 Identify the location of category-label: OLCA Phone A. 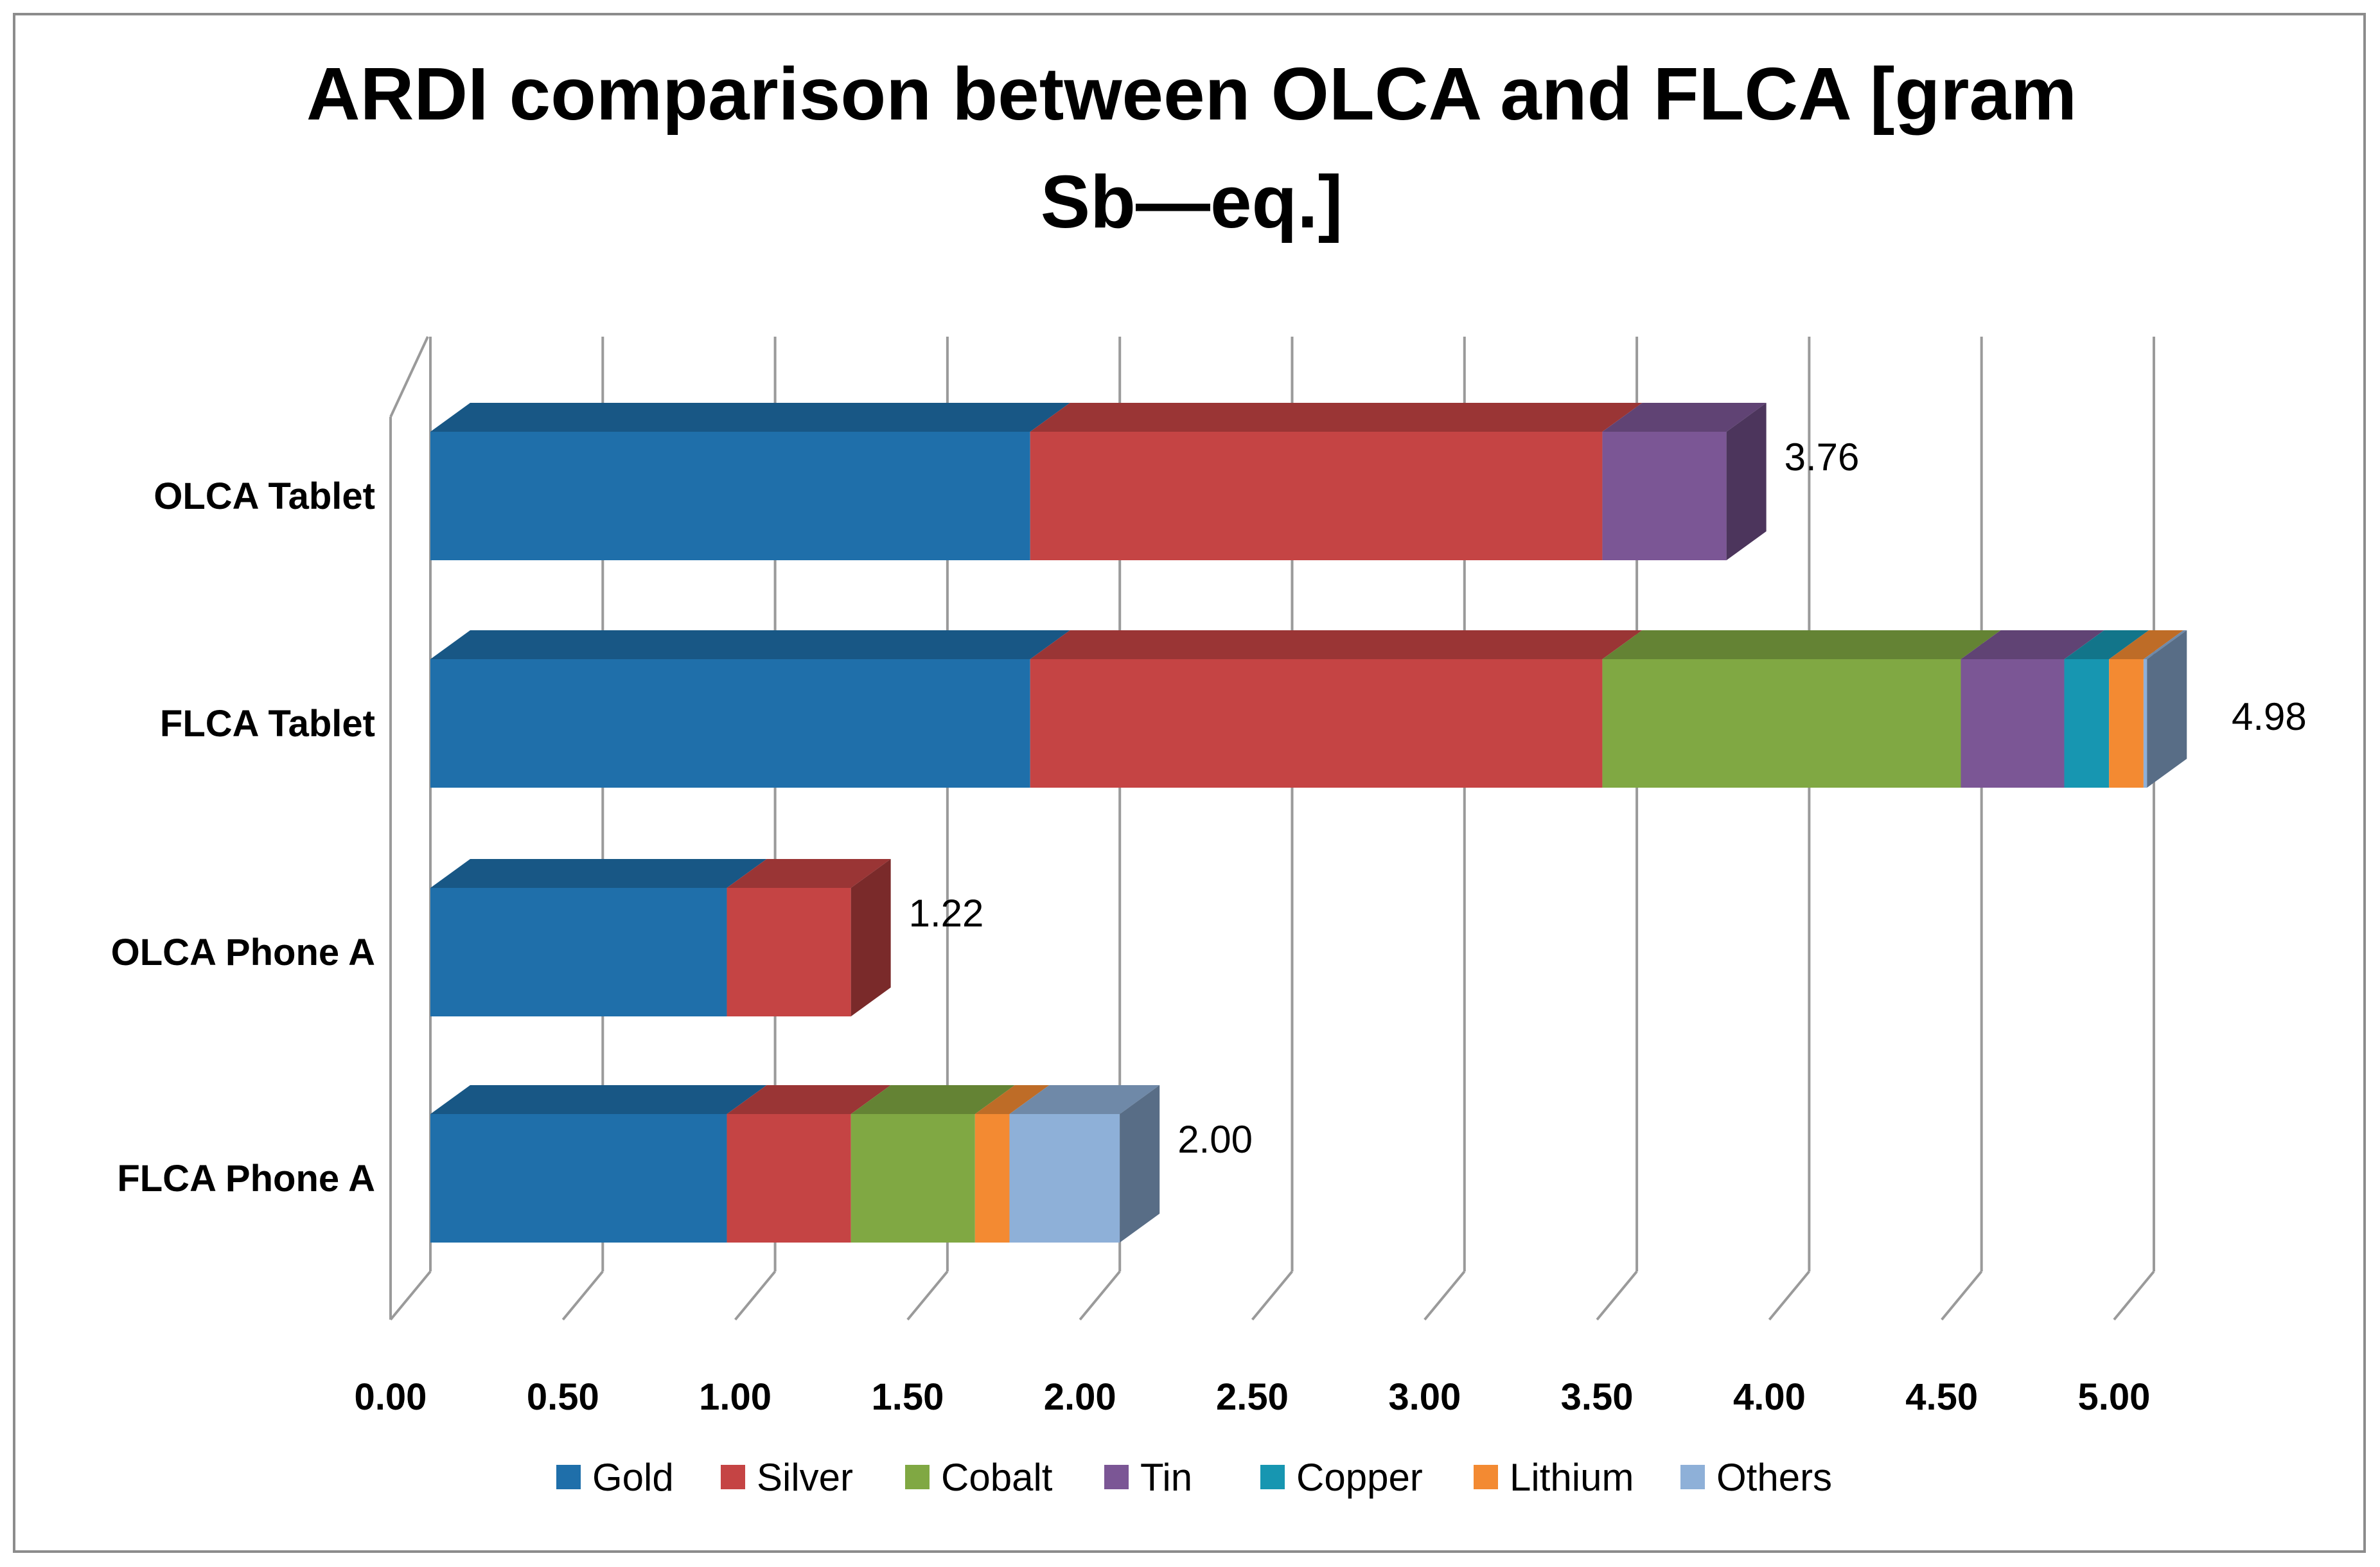
(243, 952).